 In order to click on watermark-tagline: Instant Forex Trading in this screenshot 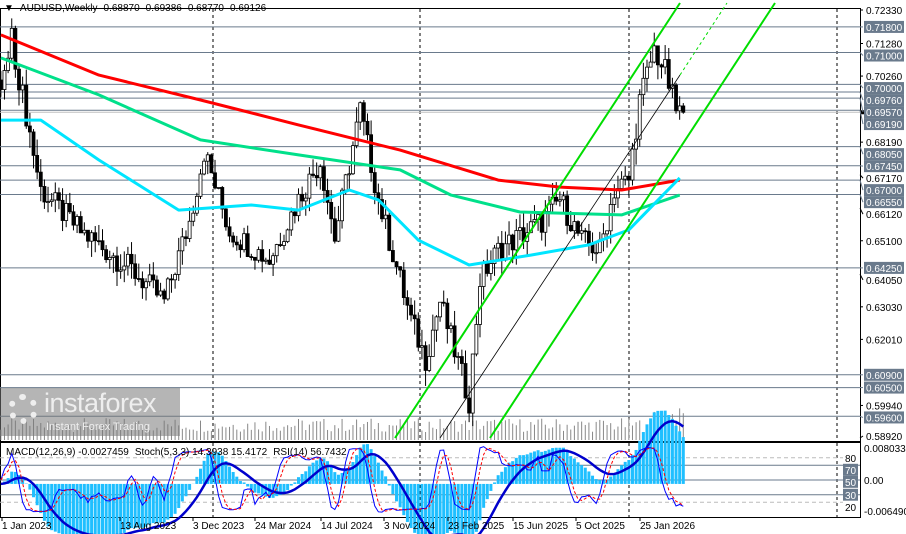, I will do `click(98, 427)`.